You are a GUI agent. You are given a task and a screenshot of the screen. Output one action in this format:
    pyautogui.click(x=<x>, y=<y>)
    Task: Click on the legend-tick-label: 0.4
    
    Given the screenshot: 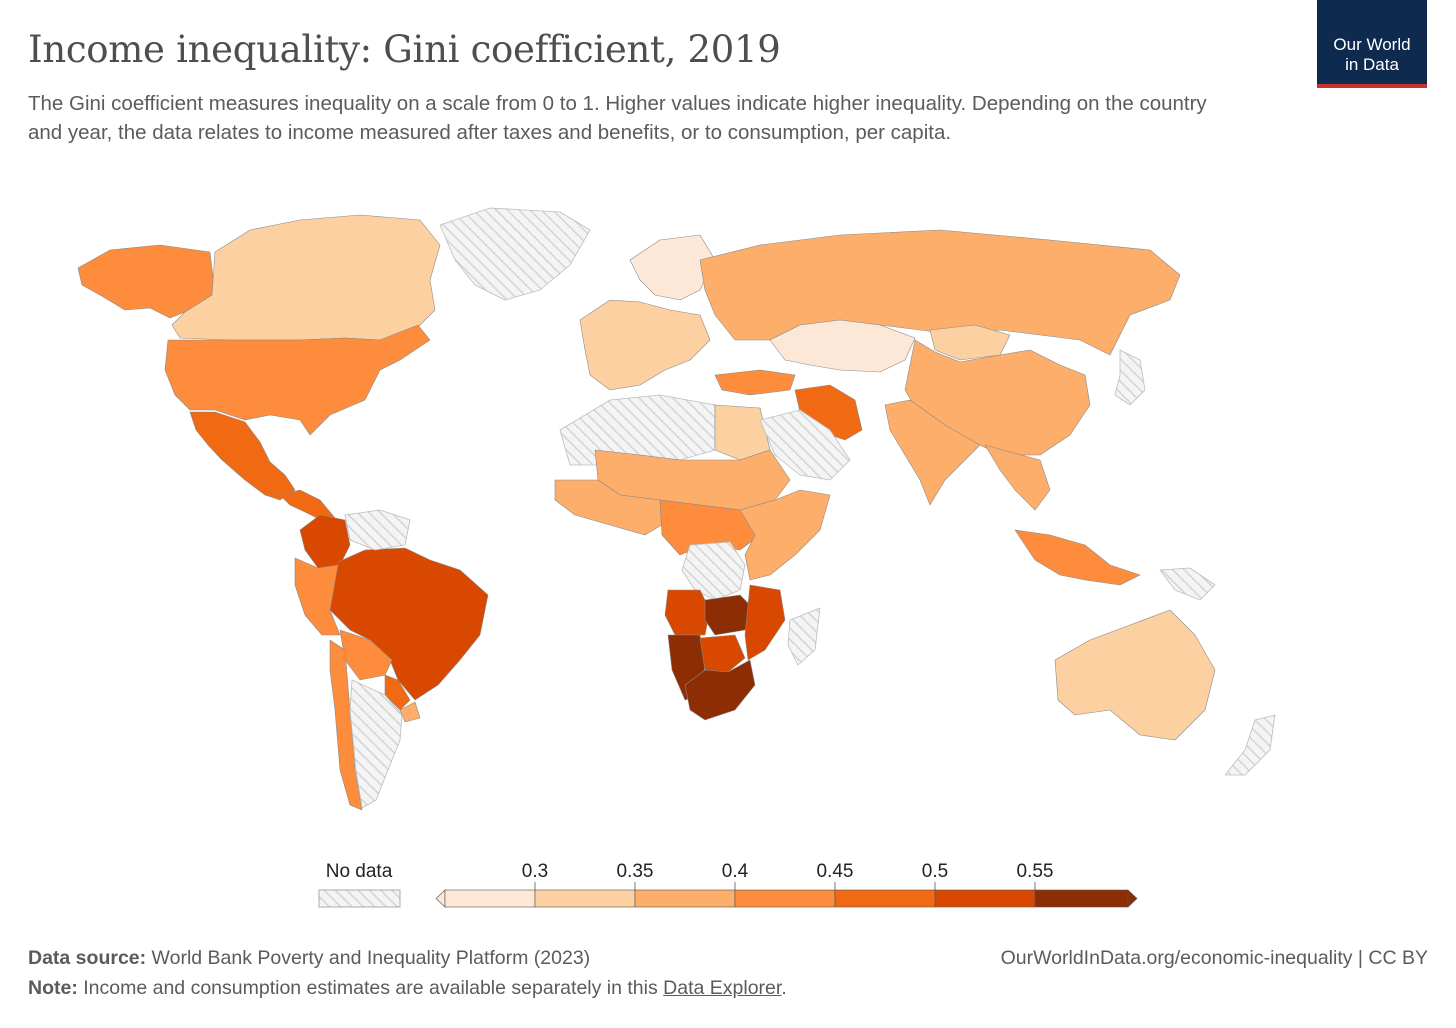 What is the action you would take?
    pyautogui.click(x=735, y=871)
    